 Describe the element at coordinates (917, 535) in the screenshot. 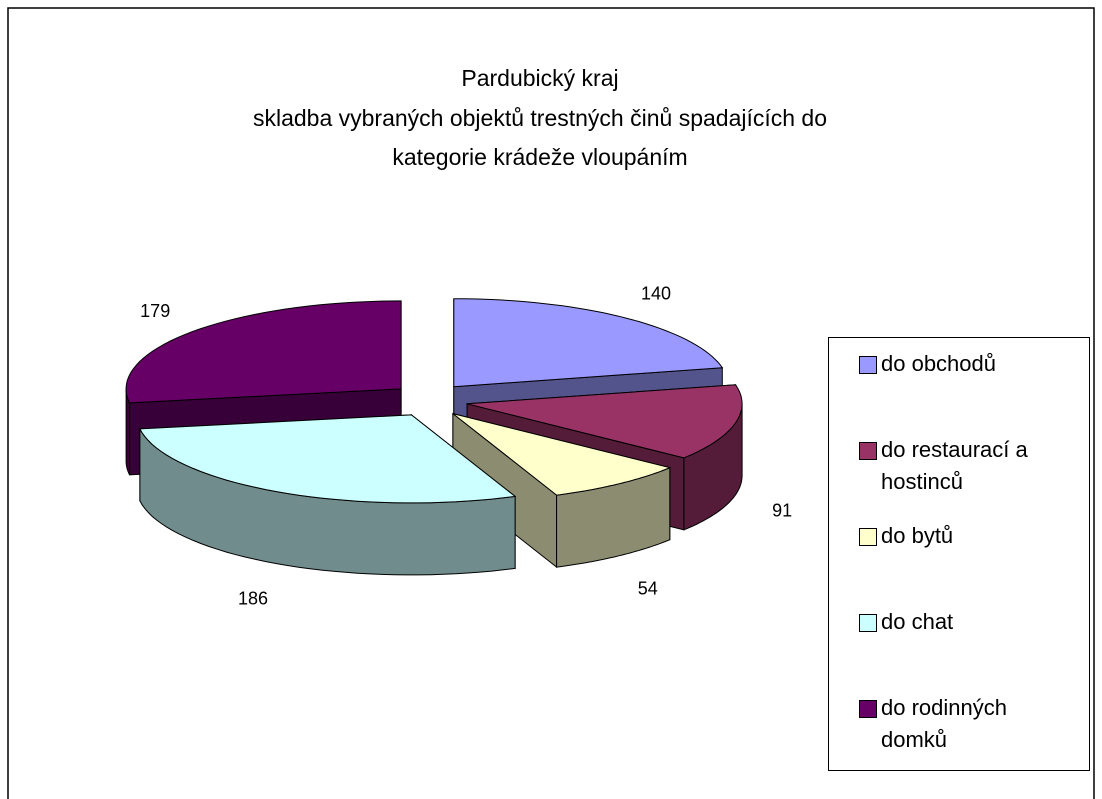

I see `legend-label: do bytů` at that location.